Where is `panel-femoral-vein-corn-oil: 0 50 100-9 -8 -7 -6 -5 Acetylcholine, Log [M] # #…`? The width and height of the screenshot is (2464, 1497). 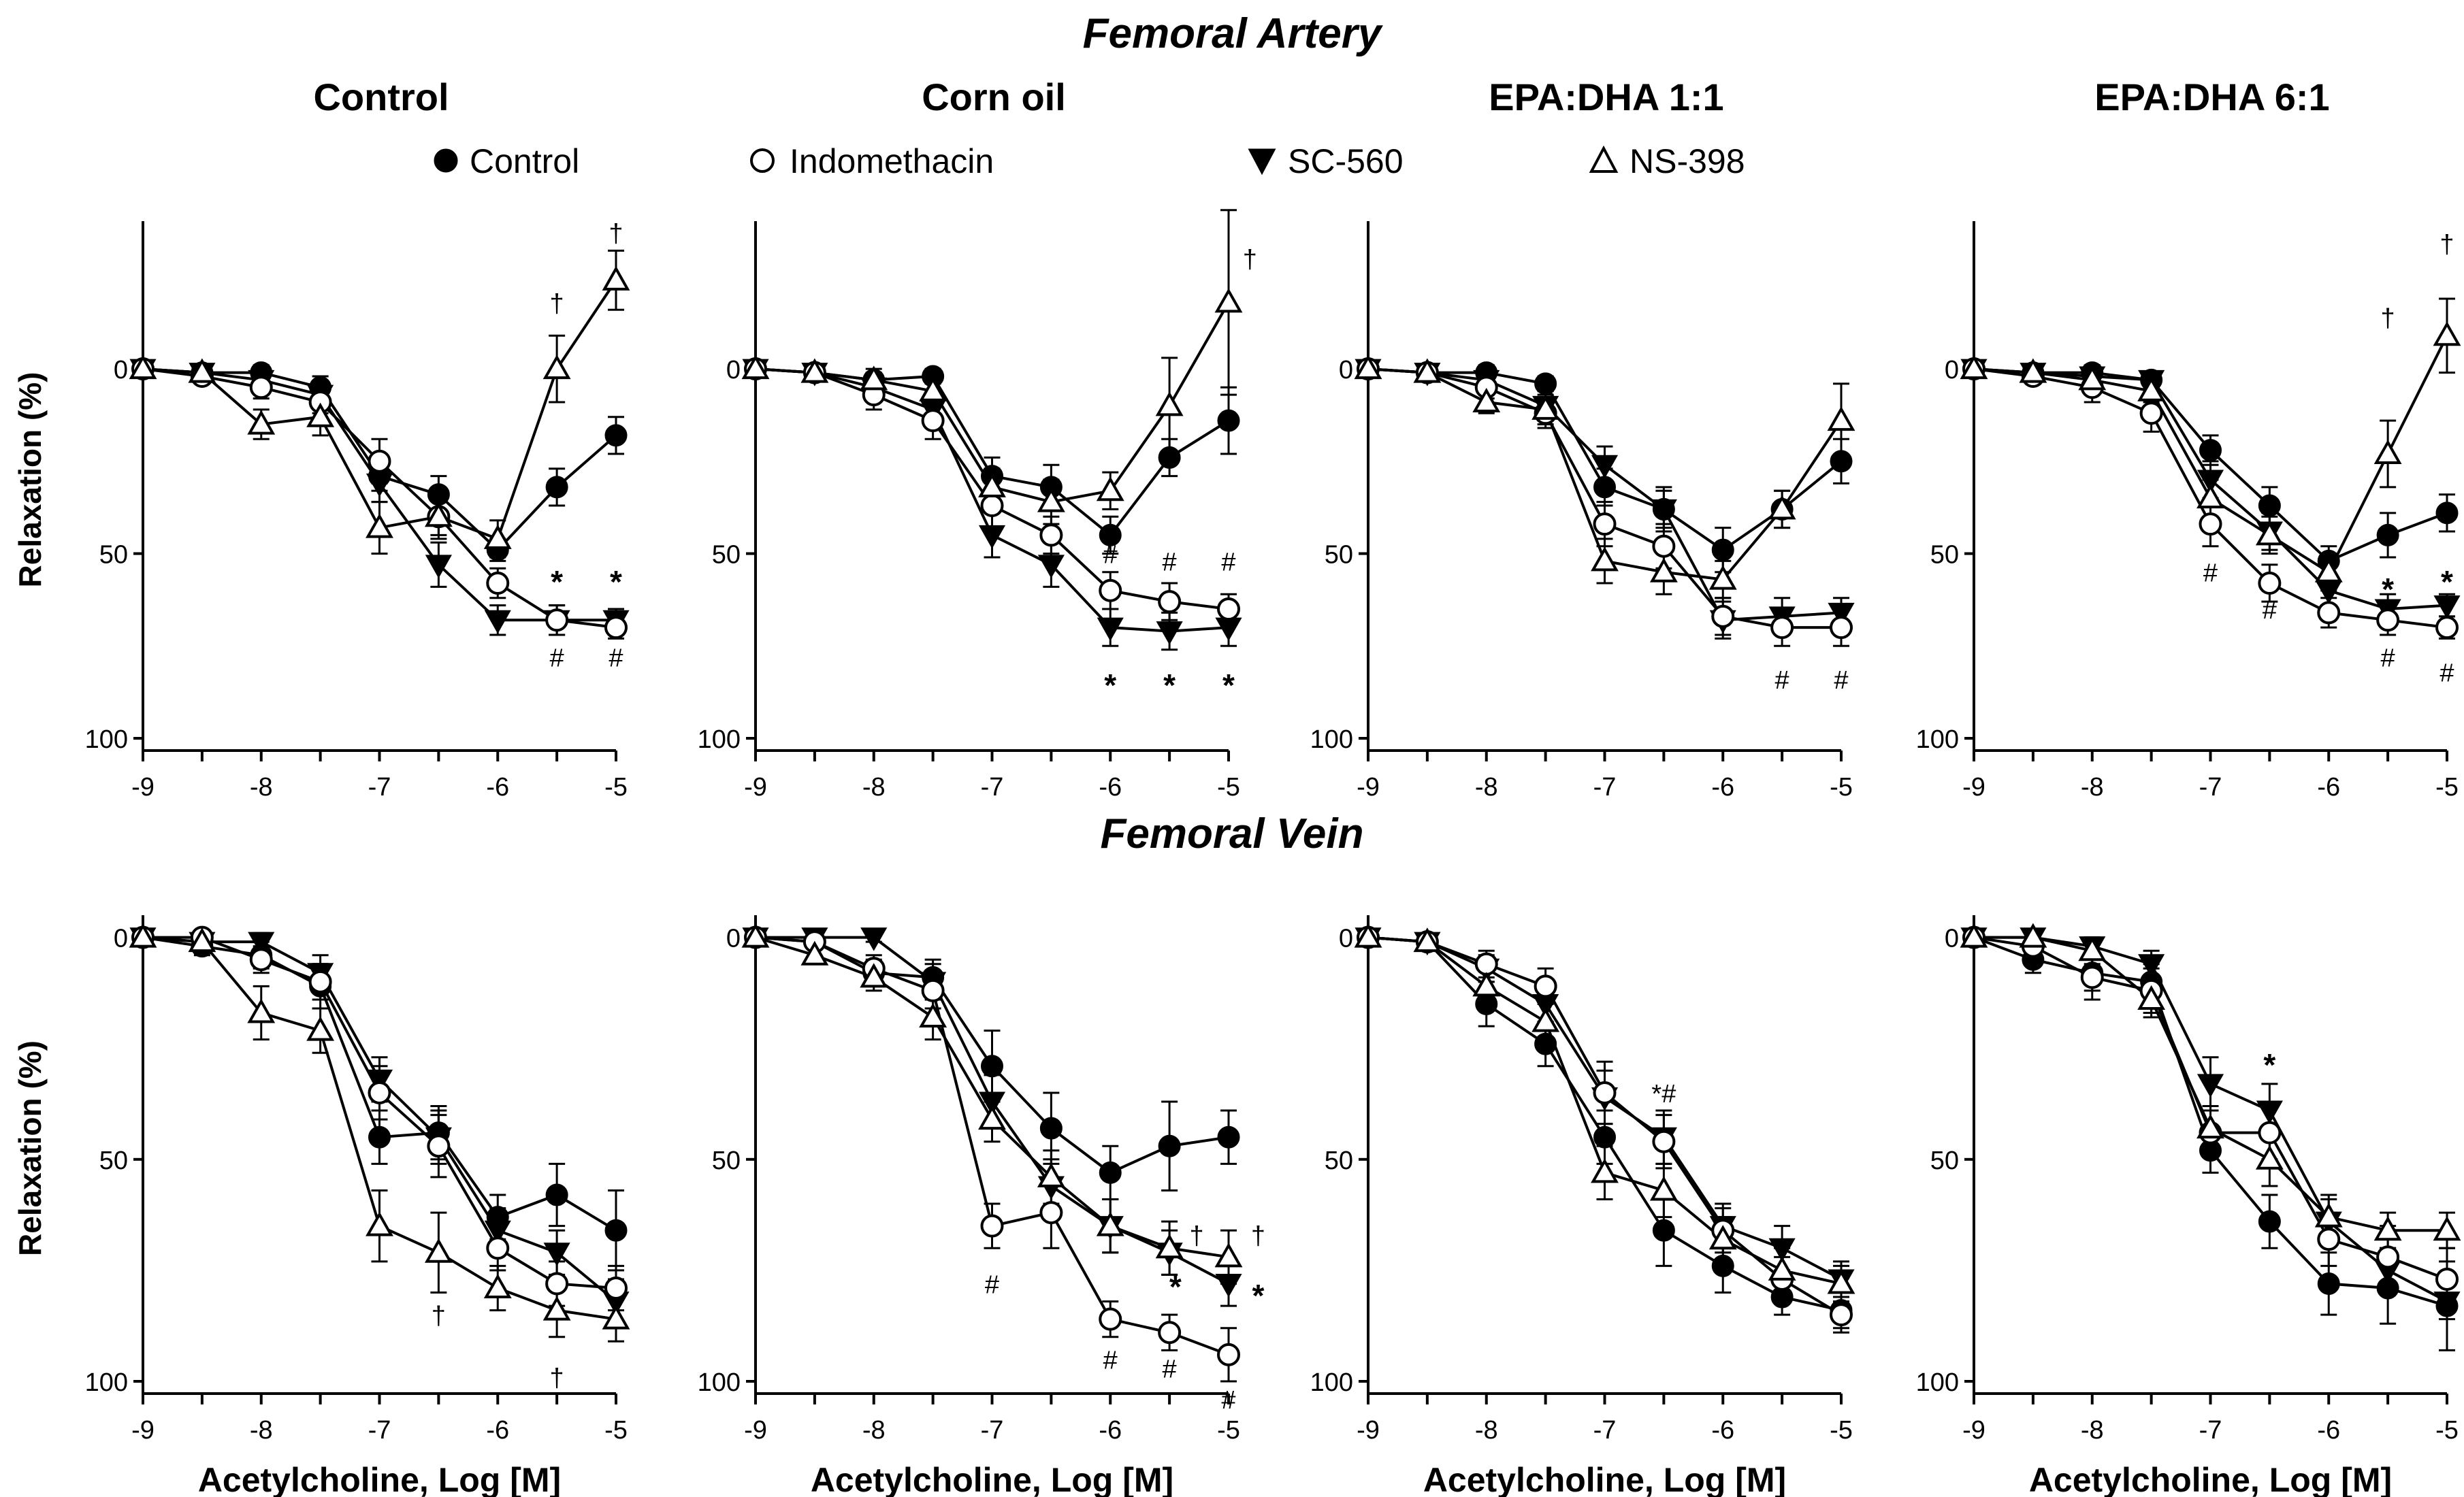 panel-femoral-vein-corn-oil: 0 50 100-9 -8 -7 -6 -5 Acetylcholine, Log [M] # #… is located at coordinates (981, 1206).